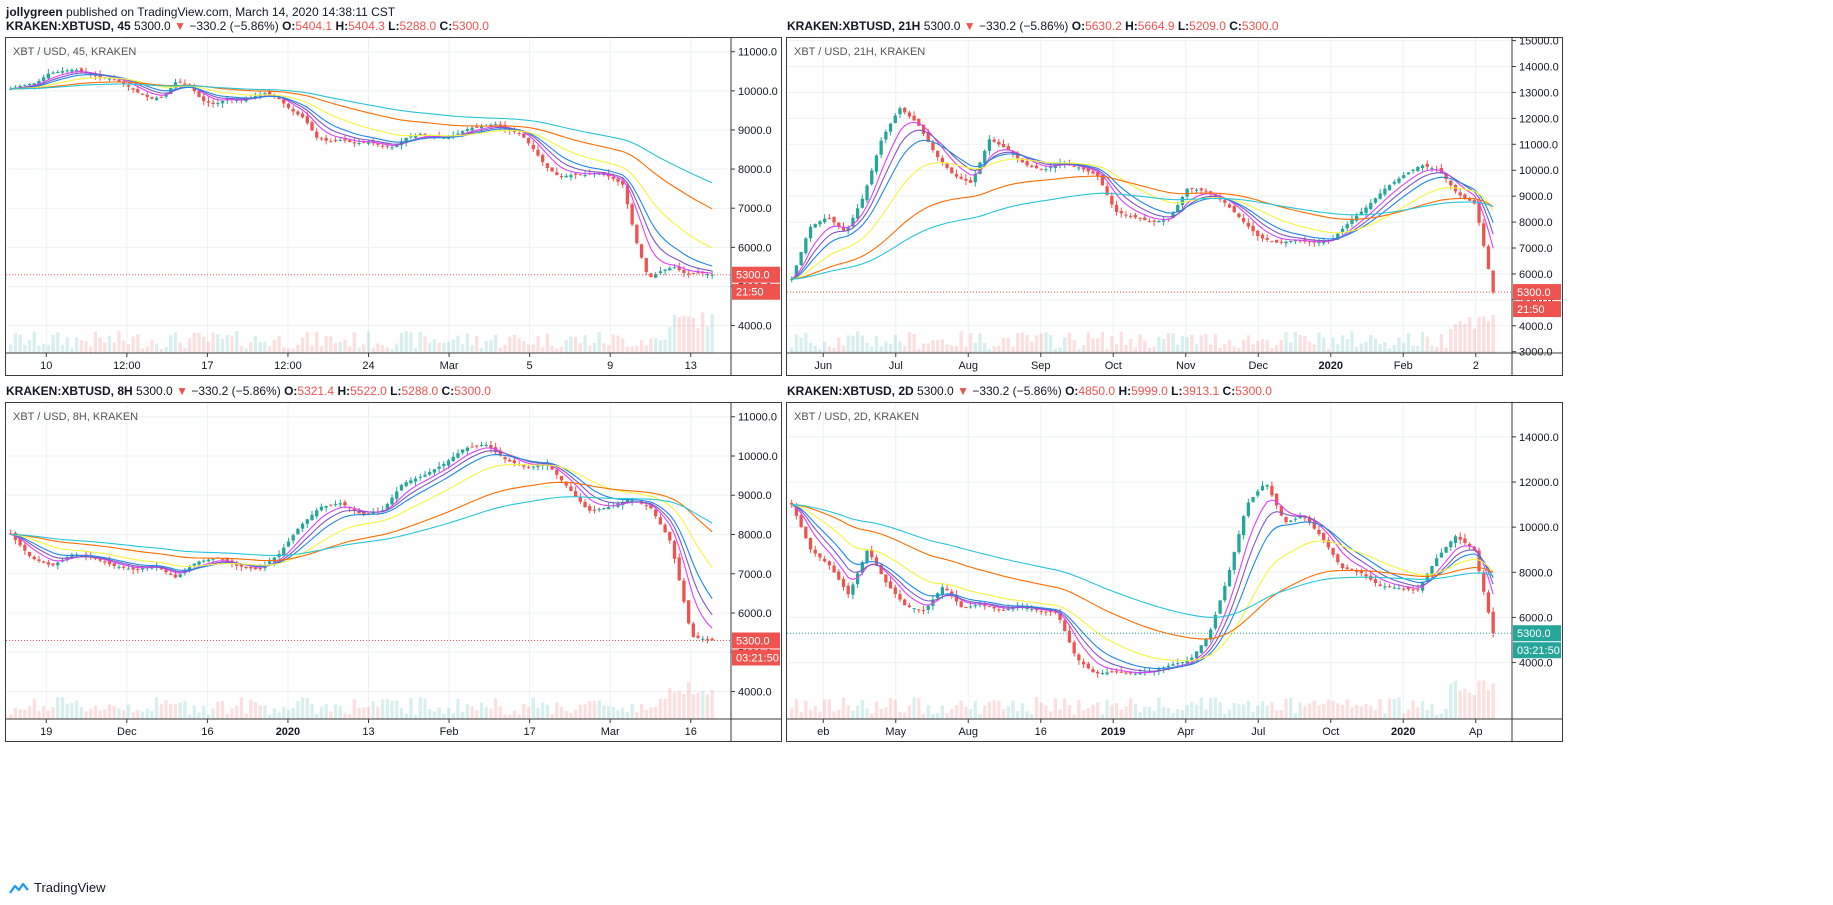 This screenshot has height=905, width=1833. Describe the element at coordinates (418, 26) in the screenshot. I see `low: 5288.0` at that location.